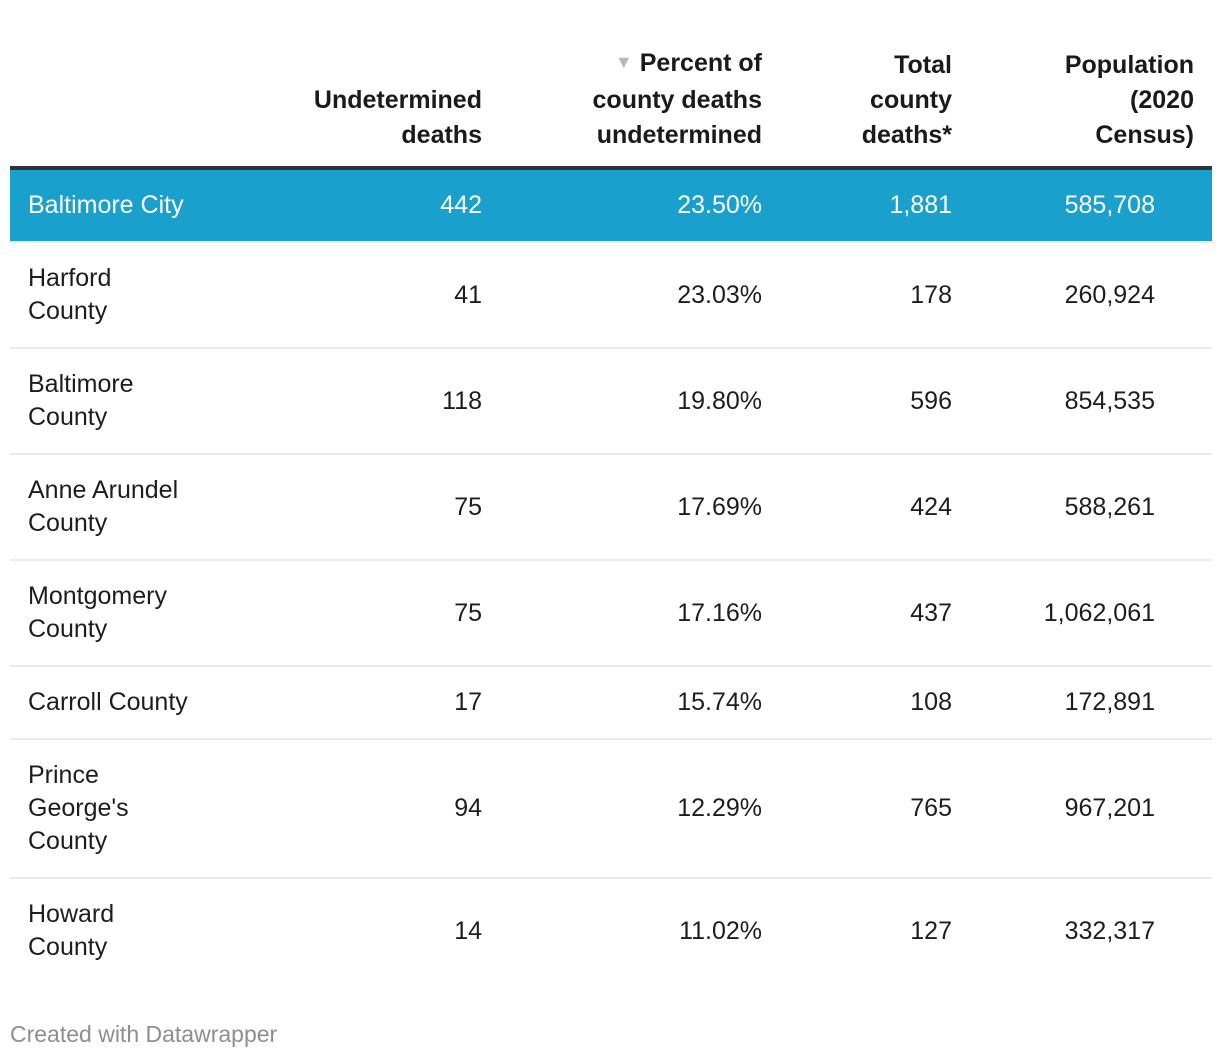  I want to click on total-deaths-cell: 1,881, so click(875, 205).